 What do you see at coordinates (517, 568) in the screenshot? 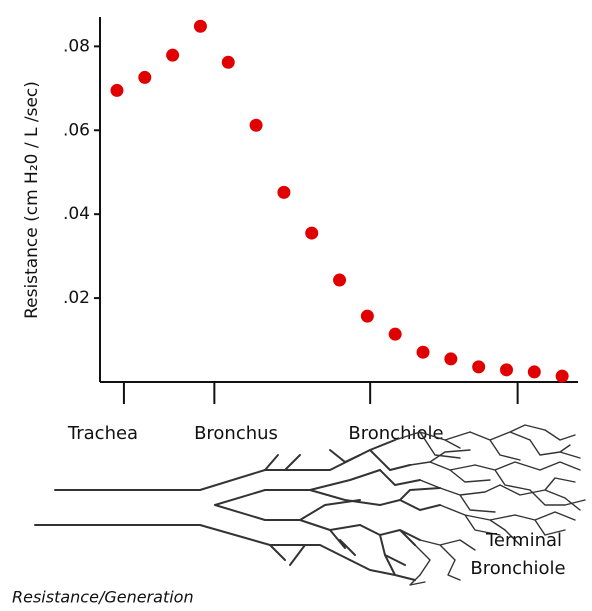
I see `diagram-label: Bronchiole` at bounding box center [517, 568].